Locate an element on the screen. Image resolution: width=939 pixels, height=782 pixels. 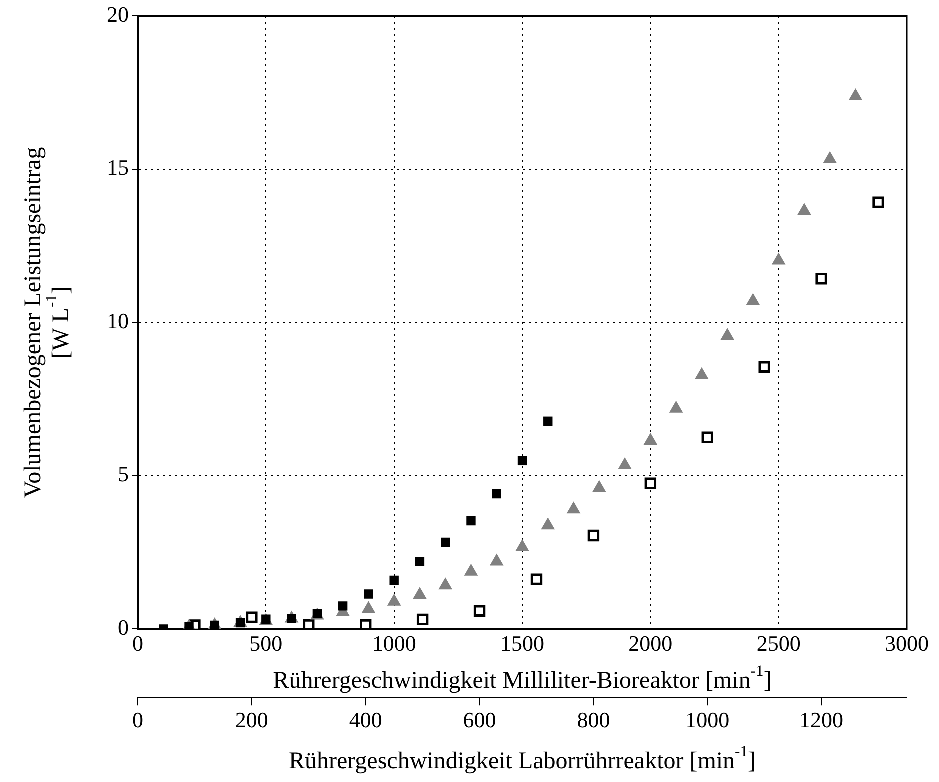
x2-tick-label: 400 is located at coordinates (365, 720).